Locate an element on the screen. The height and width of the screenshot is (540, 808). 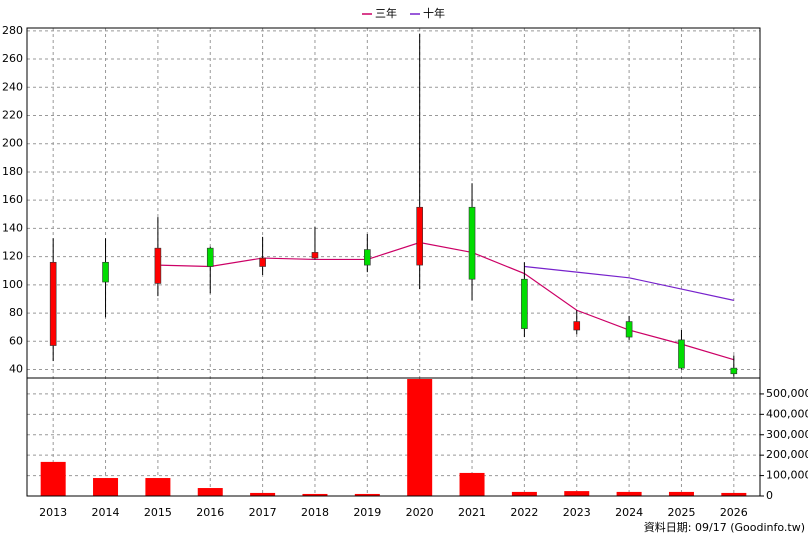
x-tick-label: 2024 is located at coordinates (629, 512).